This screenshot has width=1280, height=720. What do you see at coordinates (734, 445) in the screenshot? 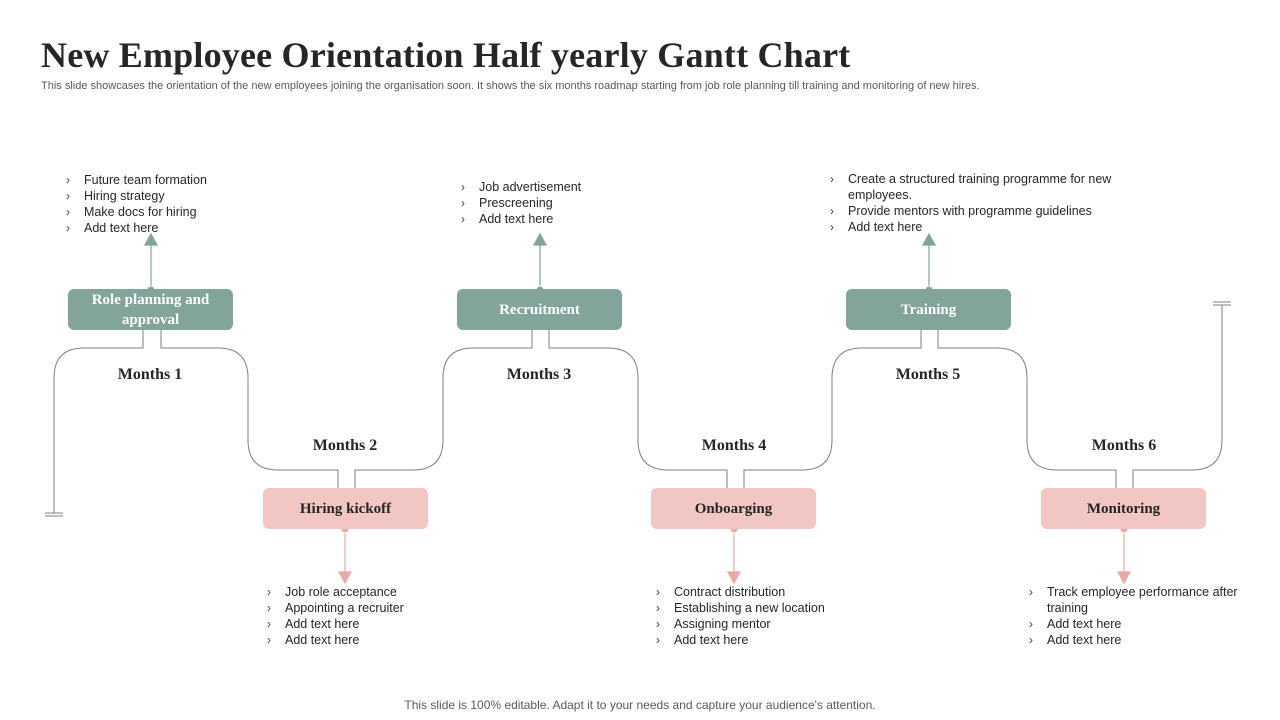
I see `month-4-label: Months 4` at bounding box center [734, 445].